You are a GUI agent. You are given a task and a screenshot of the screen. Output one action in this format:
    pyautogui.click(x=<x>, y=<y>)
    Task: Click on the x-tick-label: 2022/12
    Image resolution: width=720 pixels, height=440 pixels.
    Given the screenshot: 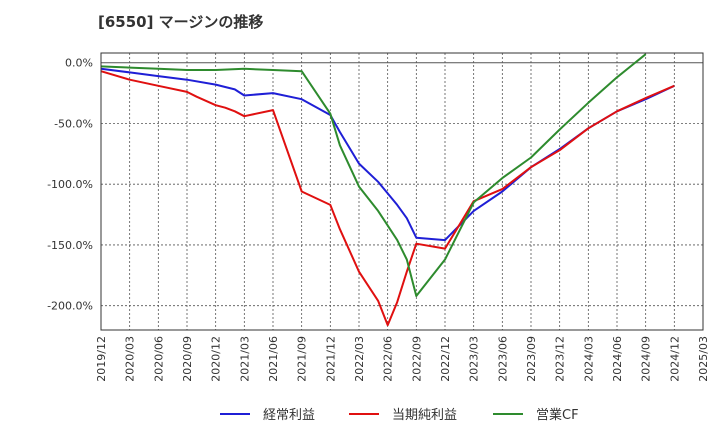 What is the action you would take?
    pyautogui.click(x=445, y=359)
    